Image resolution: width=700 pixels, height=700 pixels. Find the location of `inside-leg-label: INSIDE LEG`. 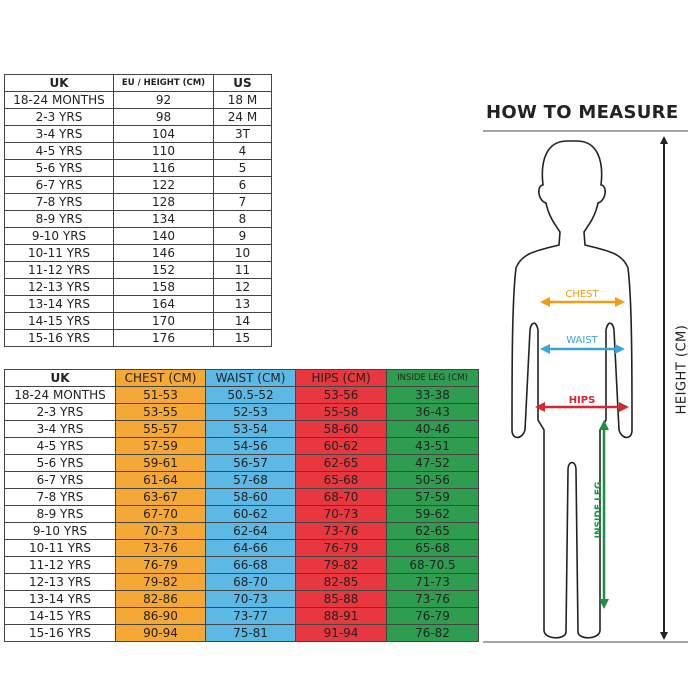

inside-leg-label: INSIDE LEG is located at coordinates (599, 510).